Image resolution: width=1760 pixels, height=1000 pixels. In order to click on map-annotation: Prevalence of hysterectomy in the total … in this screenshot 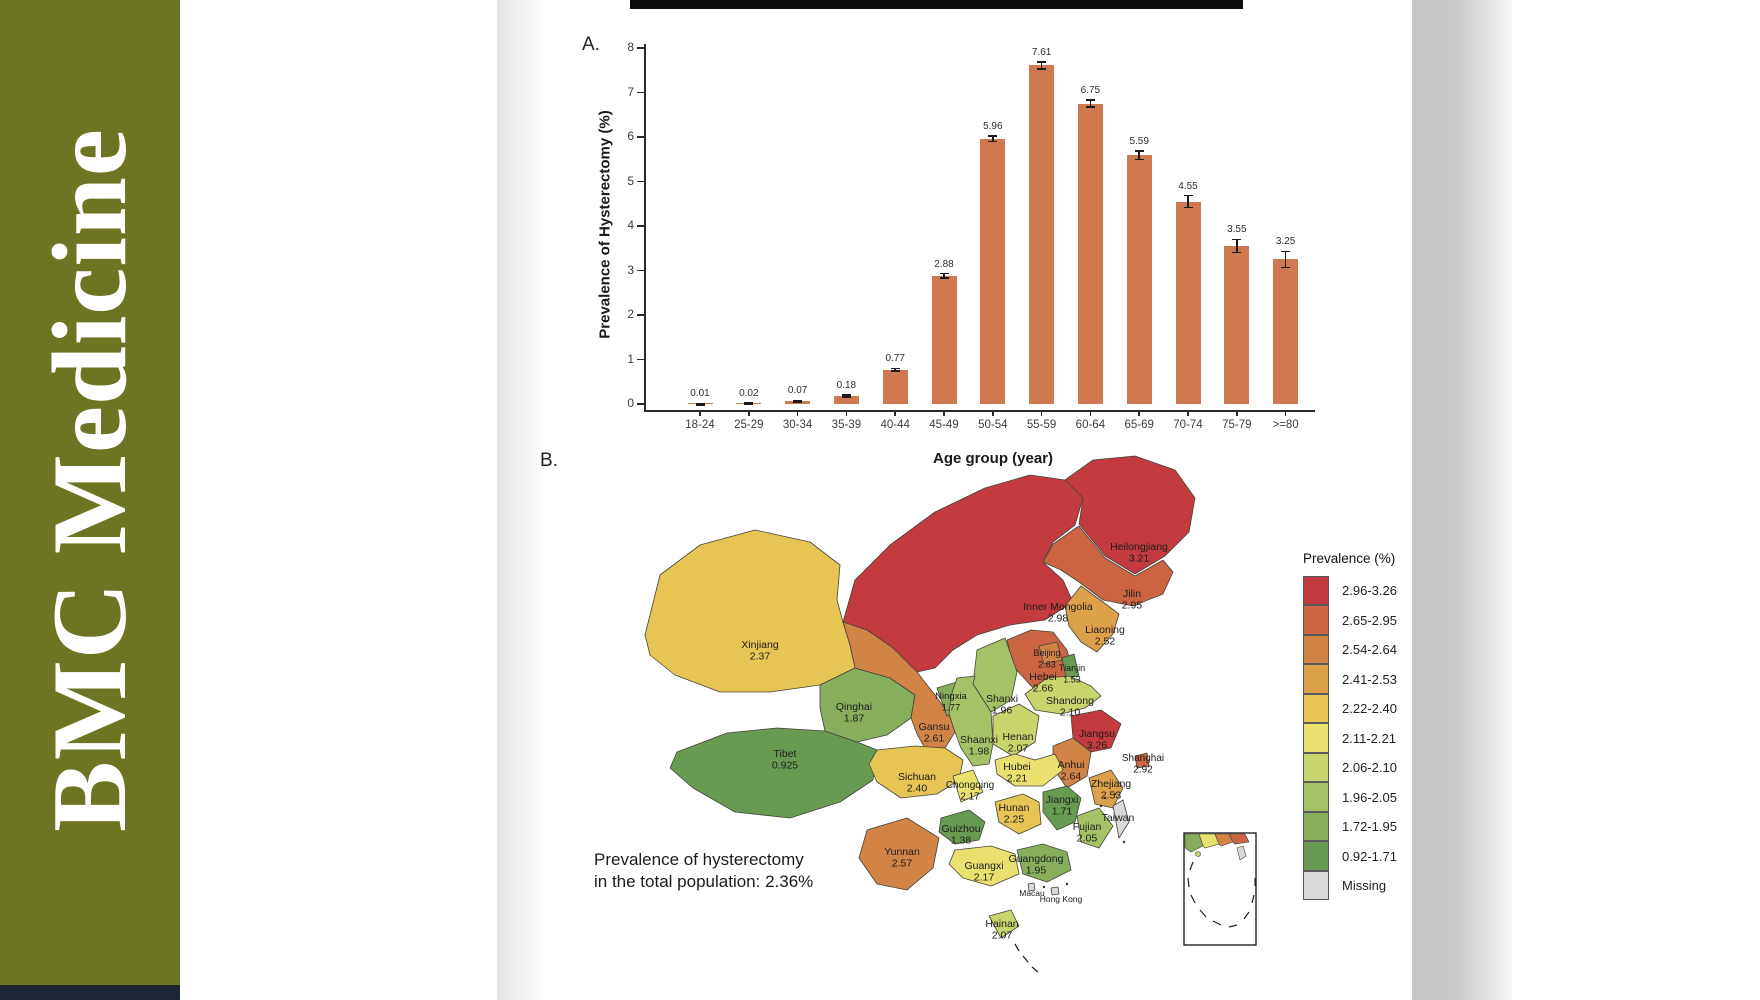, I will do `click(703, 870)`.